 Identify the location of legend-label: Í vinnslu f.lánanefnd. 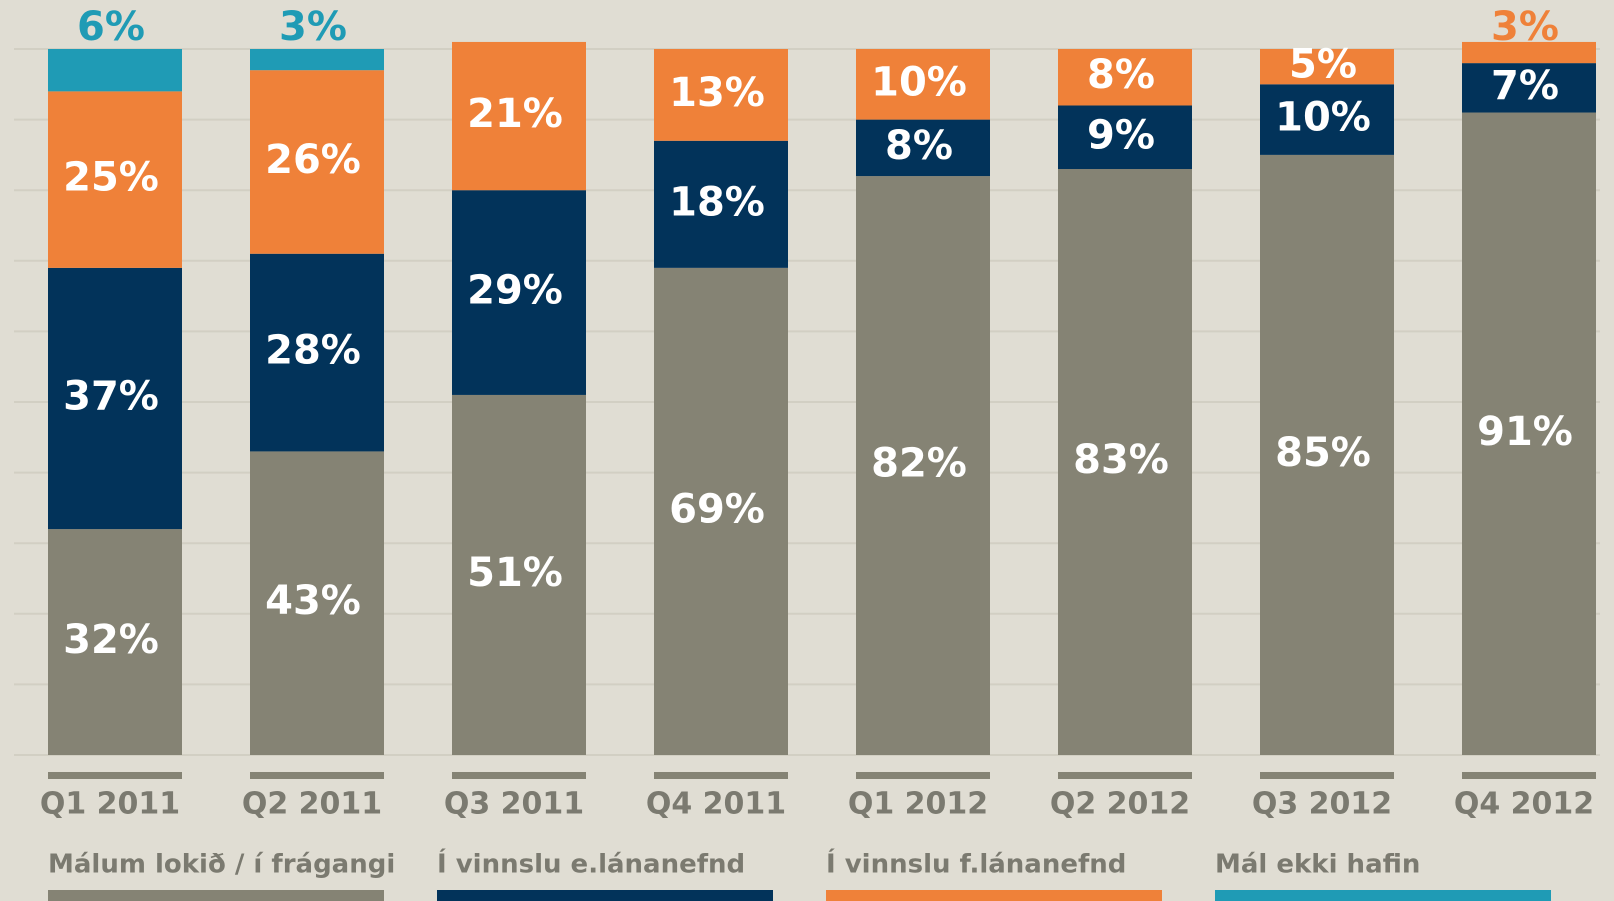
(976, 864).